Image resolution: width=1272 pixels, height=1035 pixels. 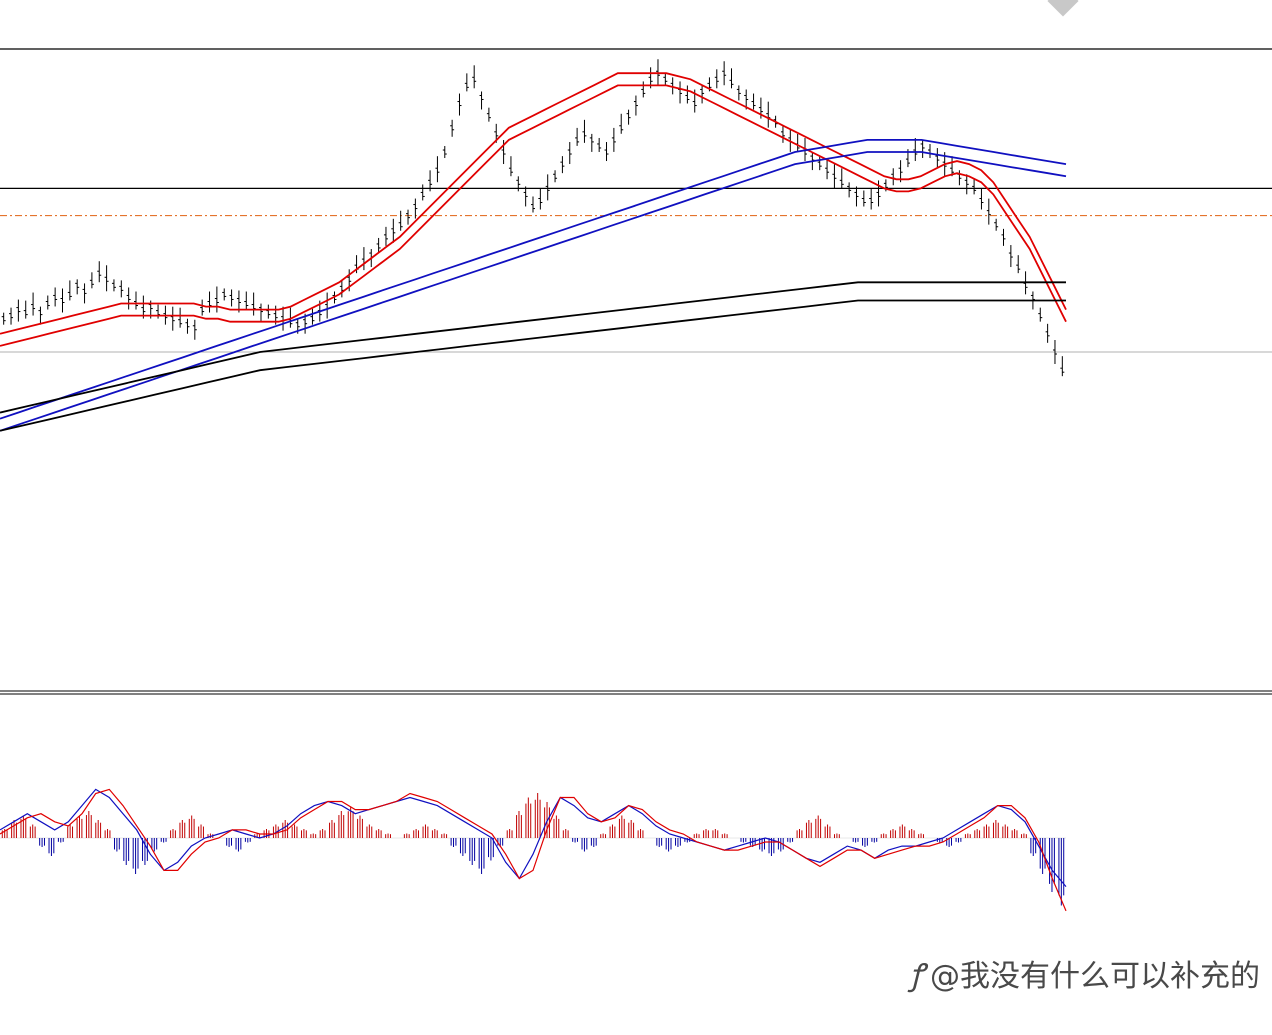 I want to click on series-ma-black-lower, so click(x=533, y=365).